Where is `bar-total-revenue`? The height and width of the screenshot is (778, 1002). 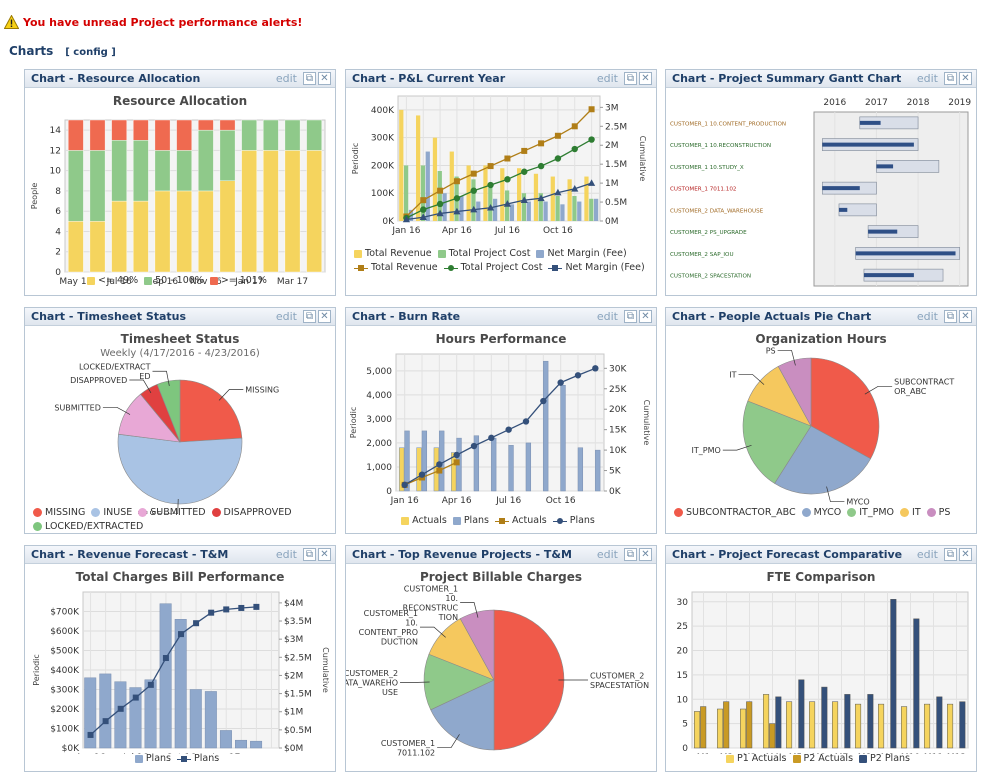 bar-total-revenue is located at coordinates (451, 186).